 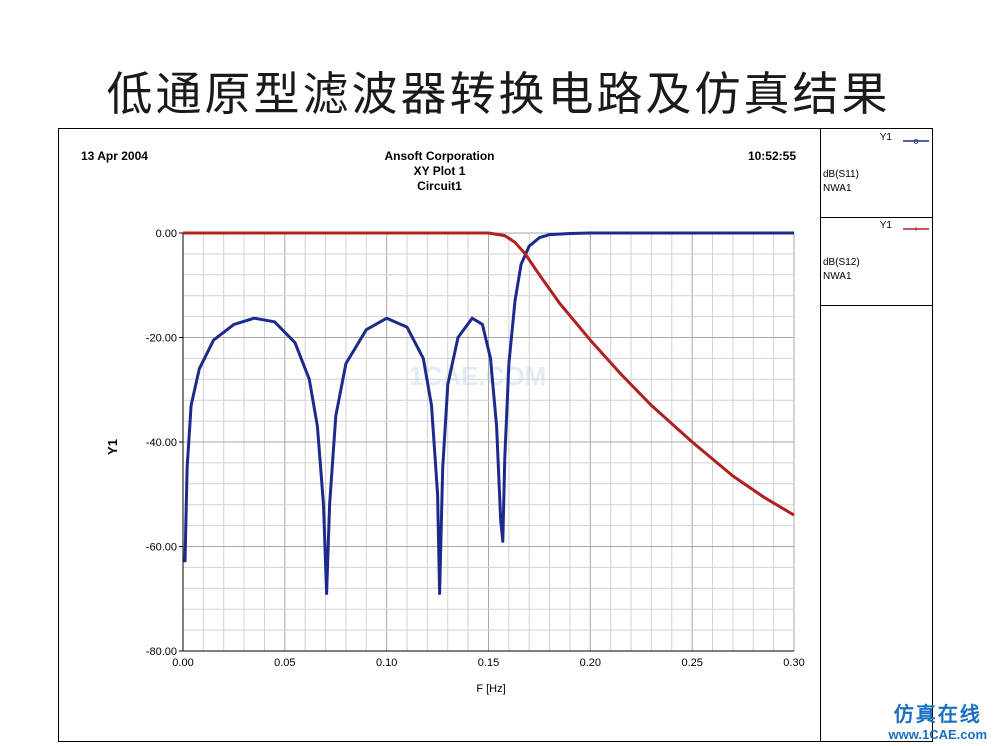 I want to click on watermark-bottom: www.1CAE.com, so click(x=937, y=734).